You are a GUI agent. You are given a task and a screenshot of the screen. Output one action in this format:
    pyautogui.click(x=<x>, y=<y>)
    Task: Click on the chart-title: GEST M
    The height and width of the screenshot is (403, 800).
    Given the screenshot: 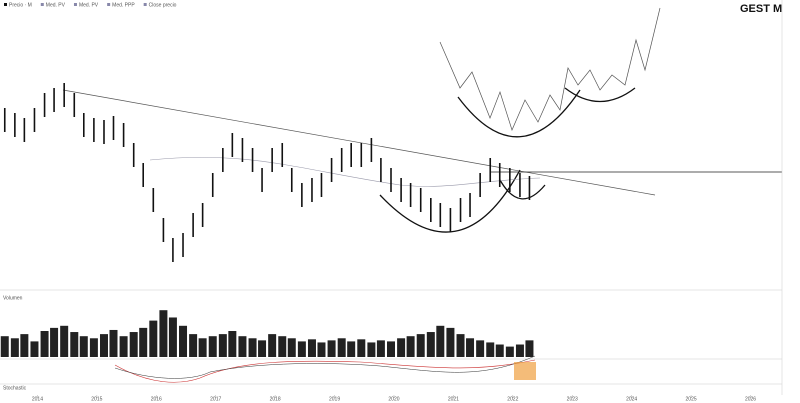 What is the action you would take?
    pyautogui.click(x=761, y=9)
    